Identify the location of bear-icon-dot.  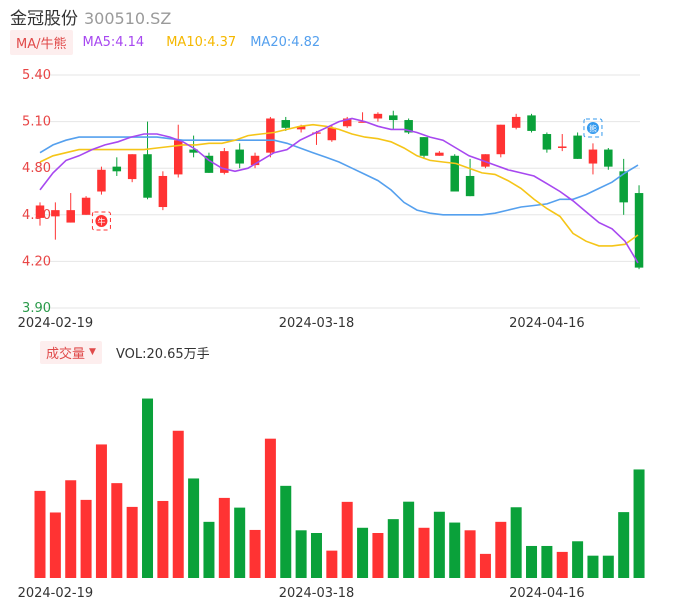
(592, 128).